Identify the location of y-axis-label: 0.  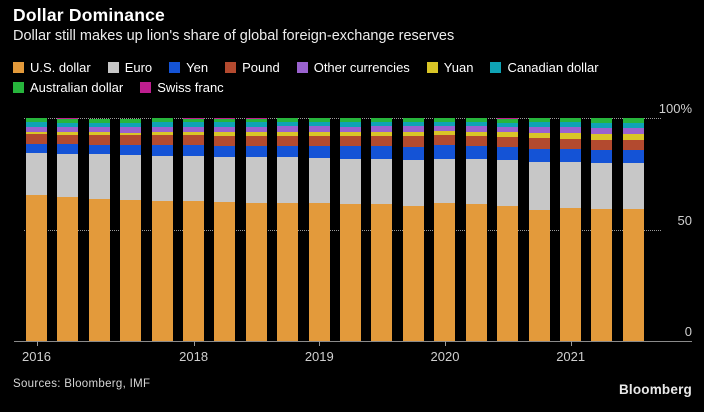
(688, 331).